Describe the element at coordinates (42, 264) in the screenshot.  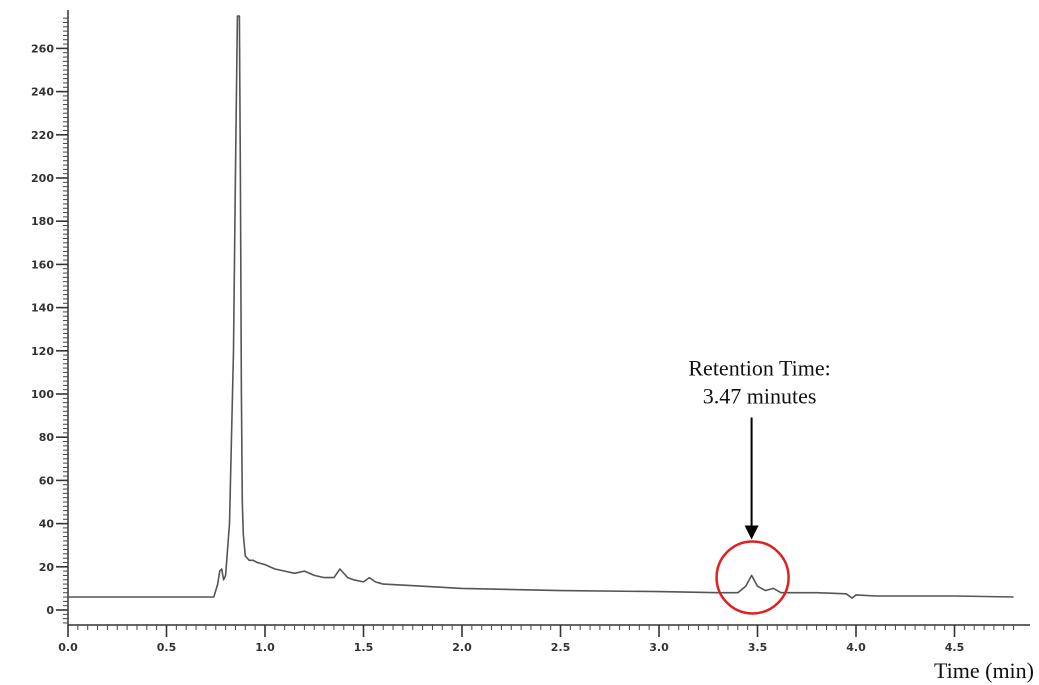
I see `y-tick-label: 160` at that location.